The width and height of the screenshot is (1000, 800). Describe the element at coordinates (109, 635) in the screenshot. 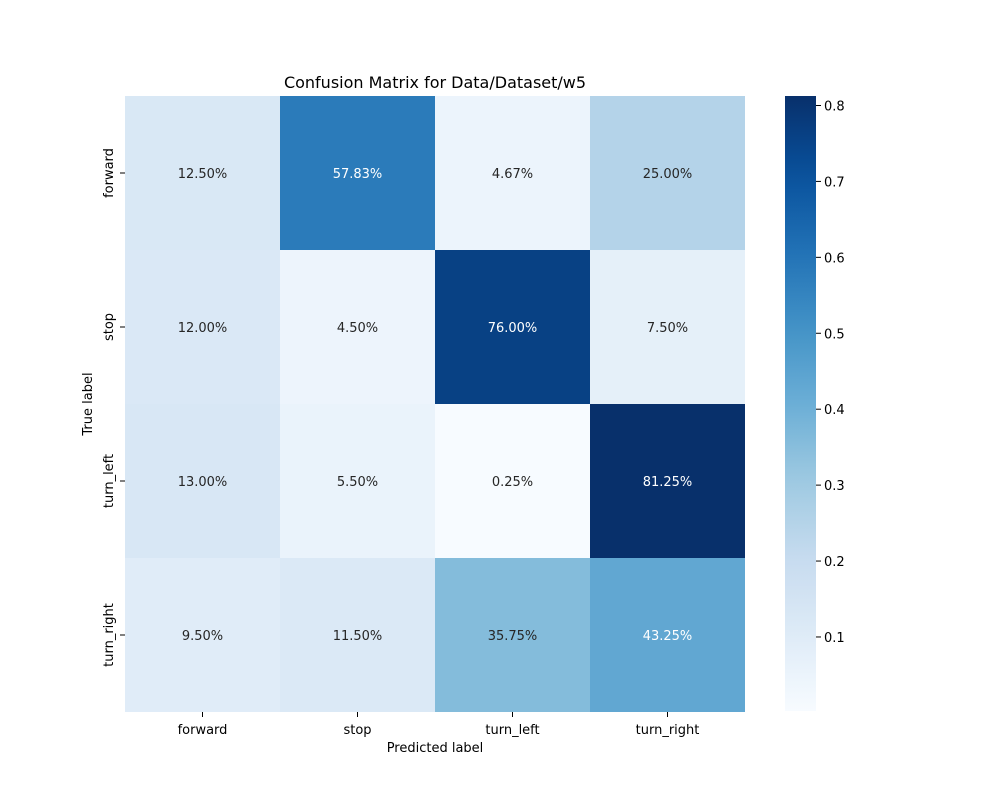

I see `y-tick-label: turn_right` at that location.